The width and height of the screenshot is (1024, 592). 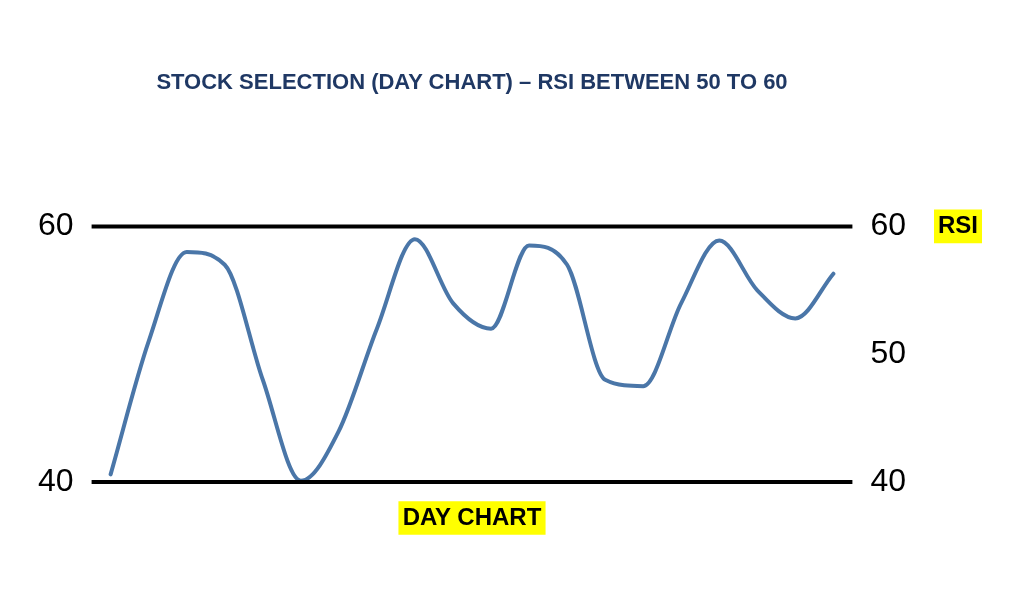 What do you see at coordinates (888, 352) in the screenshot?
I see `y2-tick-label: 50` at bounding box center [888, 352].